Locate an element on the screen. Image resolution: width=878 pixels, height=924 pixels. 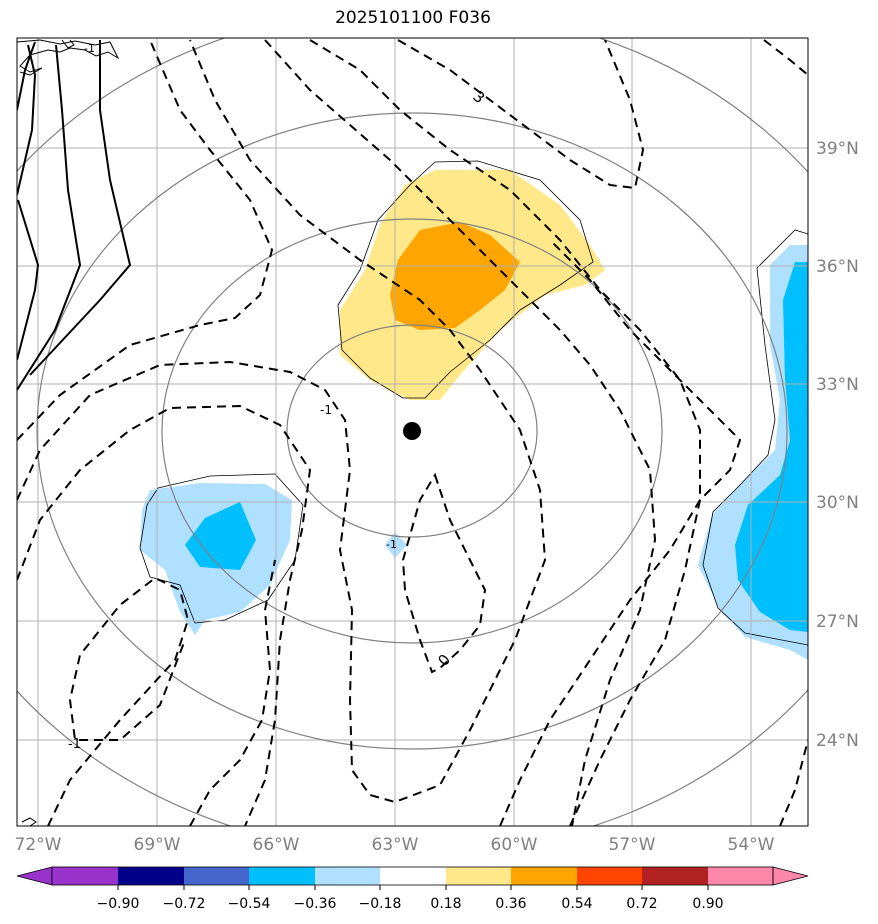
coastline is located at coordinates (68, 432).